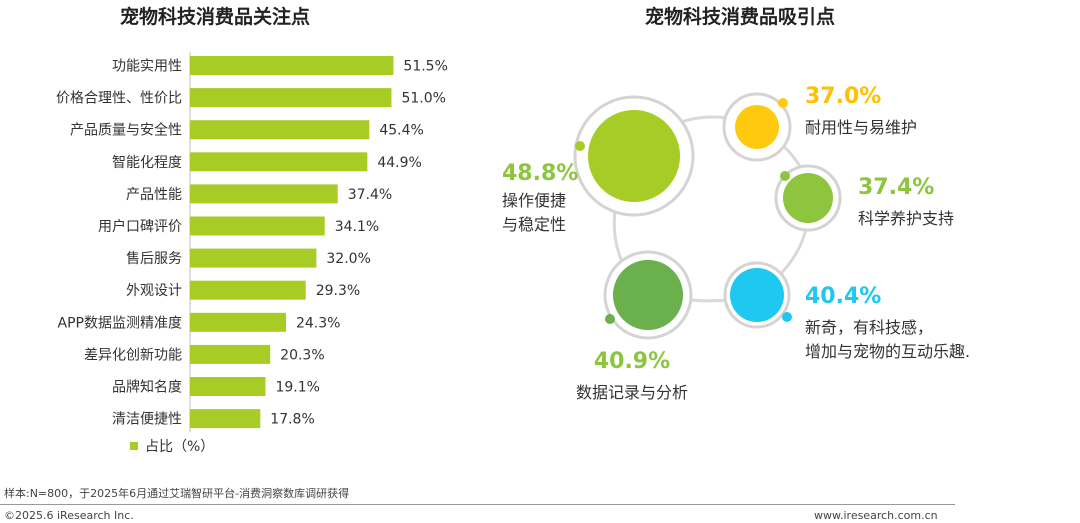 The image size is (1080, 523). Describe the element at coordinates (140, 226) in the screenshot. I see `category-label: 用户口碑评价` at that location.